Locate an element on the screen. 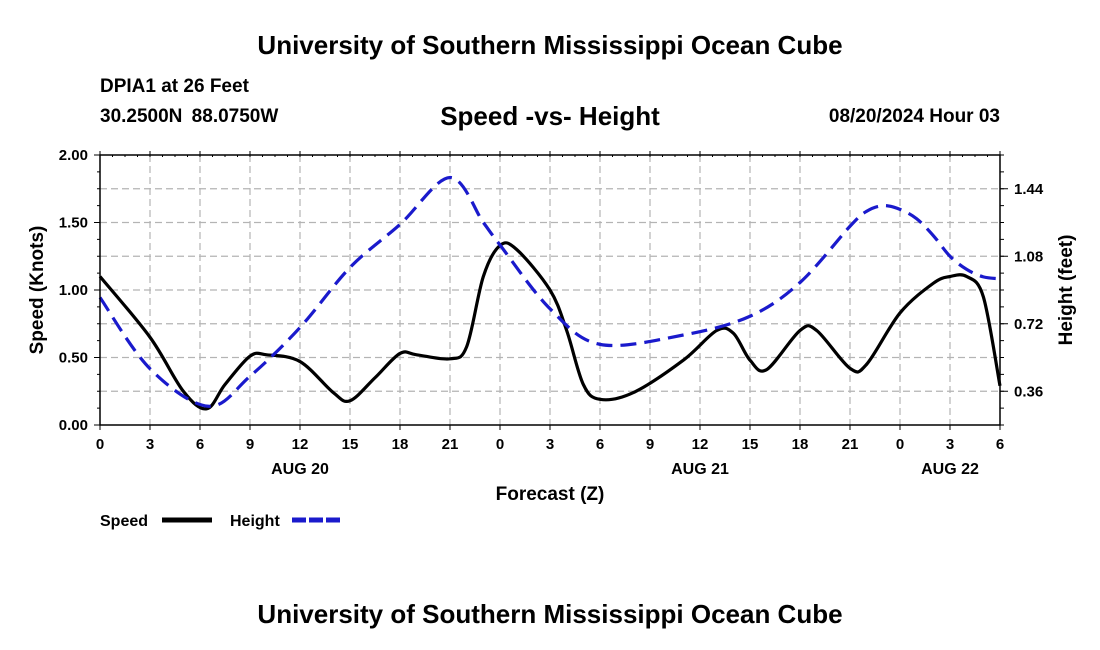 Image resolution: width=1100 pixels, height=650 pixels. date-label: AUG 21 is located at coordinates (700, 469).